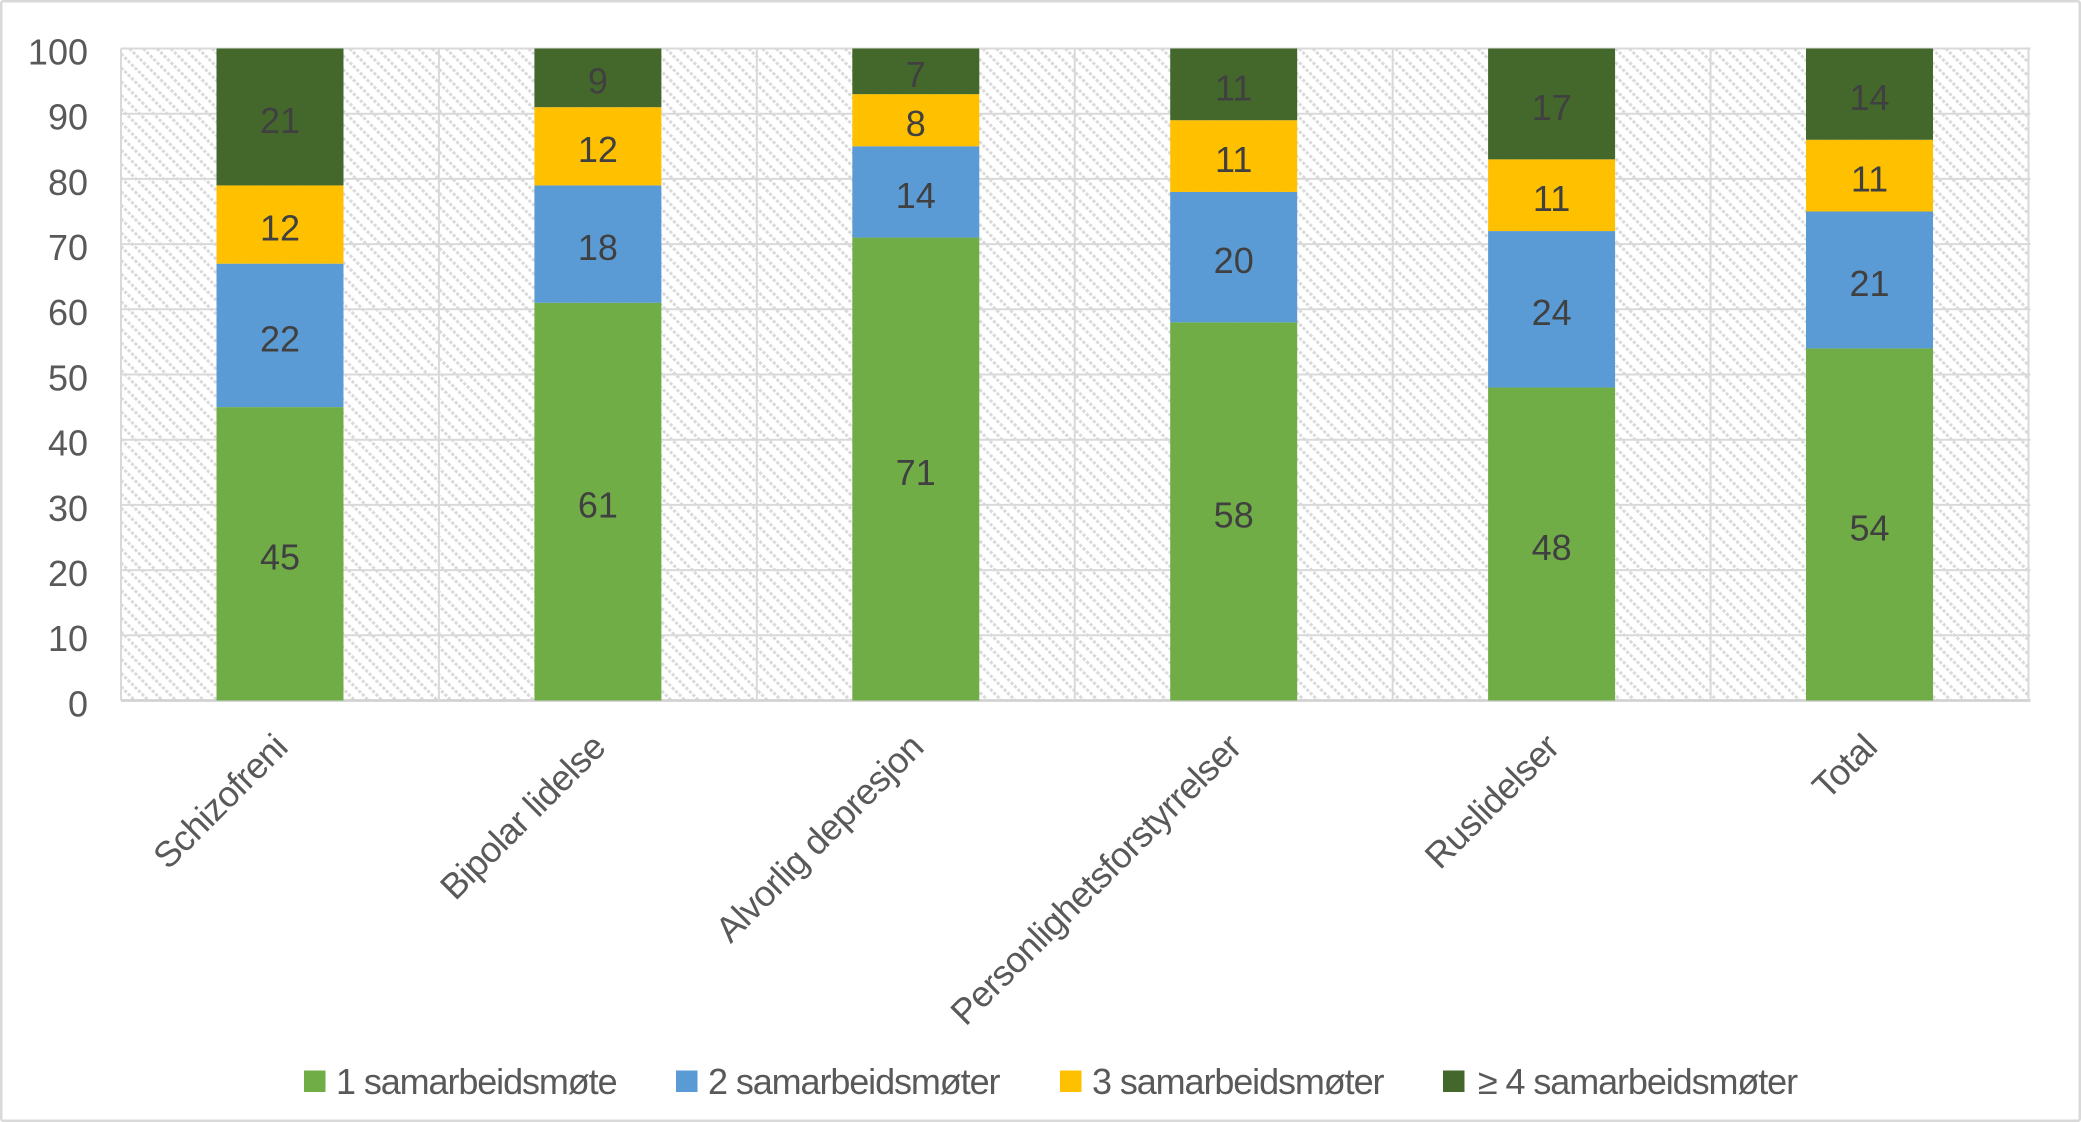 The height and width of the screenshot is (1122, 2081). I want to click on svg-text: 90, so click(68, 117).